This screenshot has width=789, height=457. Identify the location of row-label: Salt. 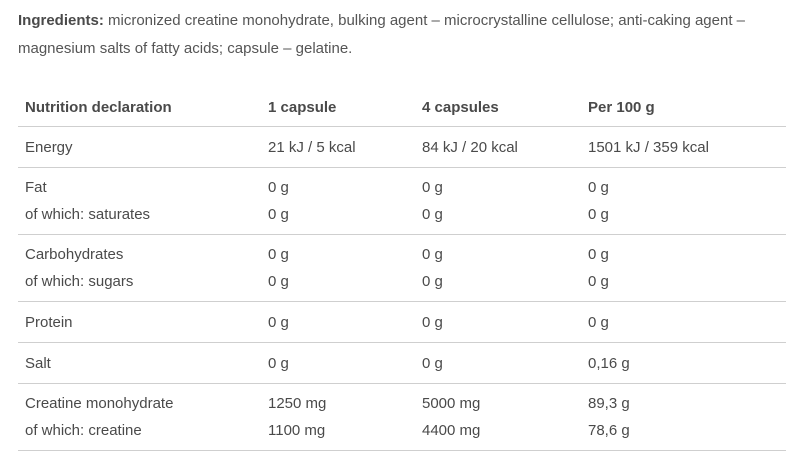
(139, 363).